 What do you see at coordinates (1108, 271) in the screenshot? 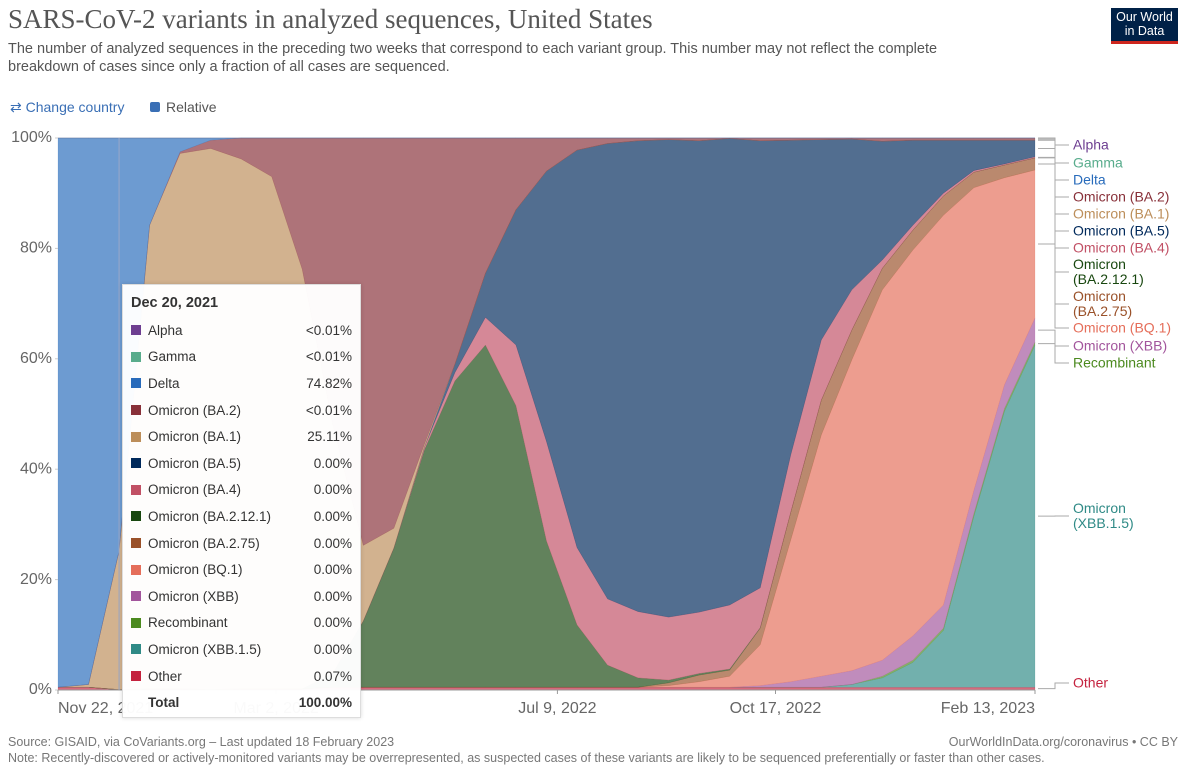
I see `series-label: Omicron (BA.2.12.1)` at bounding box center [1108, 271].